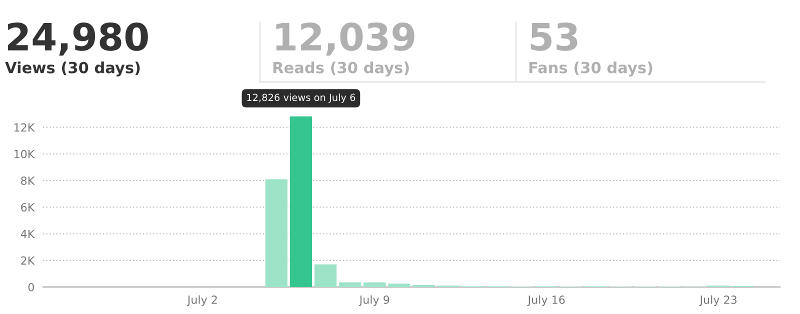 This screenshot has height=314, width=800. Describe the element at coordinates (31, 287) in the screenshot. I see `y-tick-label: 0` at that location.